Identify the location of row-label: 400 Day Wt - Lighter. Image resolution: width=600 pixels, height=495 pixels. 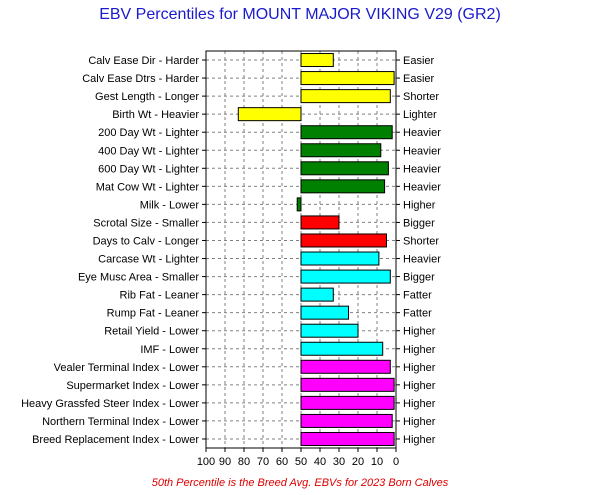
(148, 151).